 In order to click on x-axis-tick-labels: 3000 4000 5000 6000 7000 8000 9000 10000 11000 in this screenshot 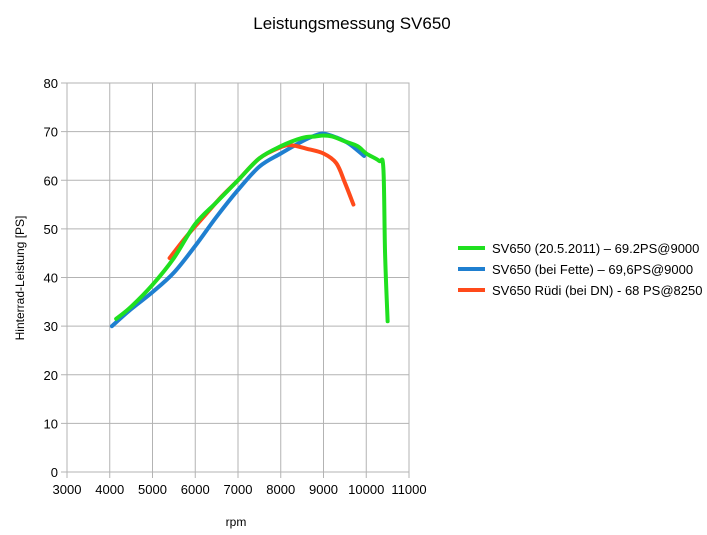, I will do `click(240, 489)`.